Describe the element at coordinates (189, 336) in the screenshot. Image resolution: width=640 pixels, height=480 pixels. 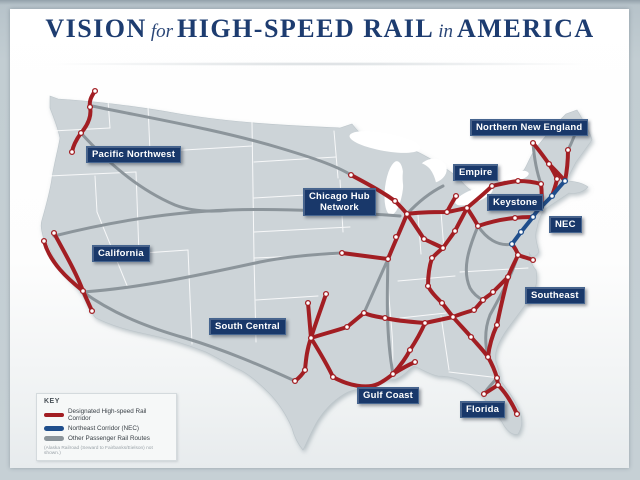
I see `route-sunset-limited` at that location.